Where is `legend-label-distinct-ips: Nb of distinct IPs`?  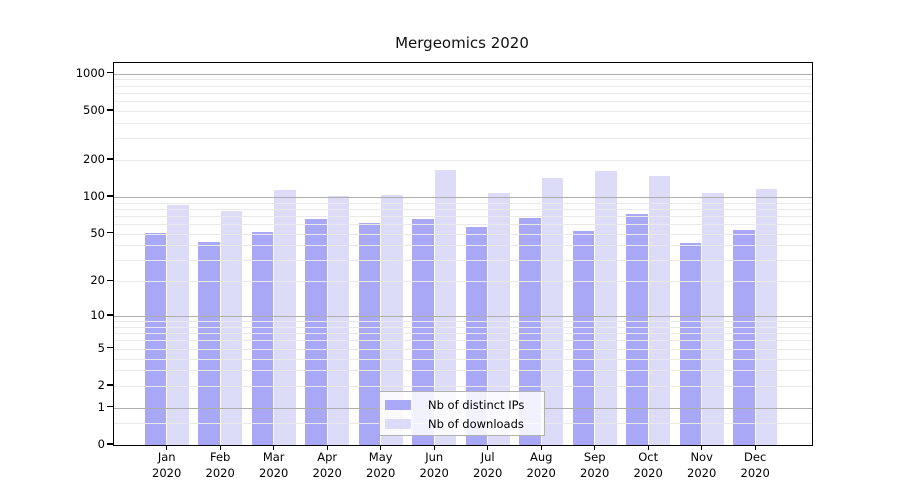
legend-label-distinct-ips: Nb of distinct IPs is located at coordinates (476, 404).